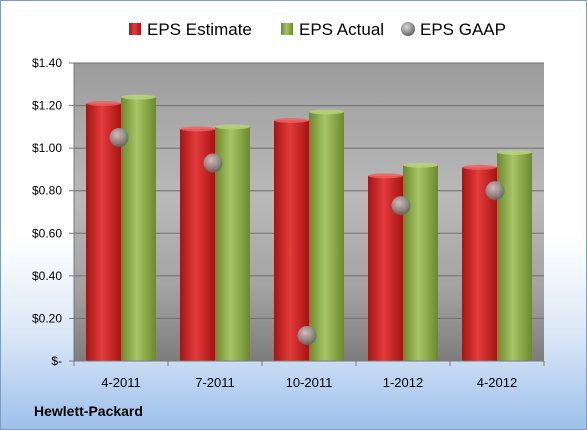 The height and width of the screenshot is (430, 587). I want to click on y-tick-label: $-, so click(56, 361).